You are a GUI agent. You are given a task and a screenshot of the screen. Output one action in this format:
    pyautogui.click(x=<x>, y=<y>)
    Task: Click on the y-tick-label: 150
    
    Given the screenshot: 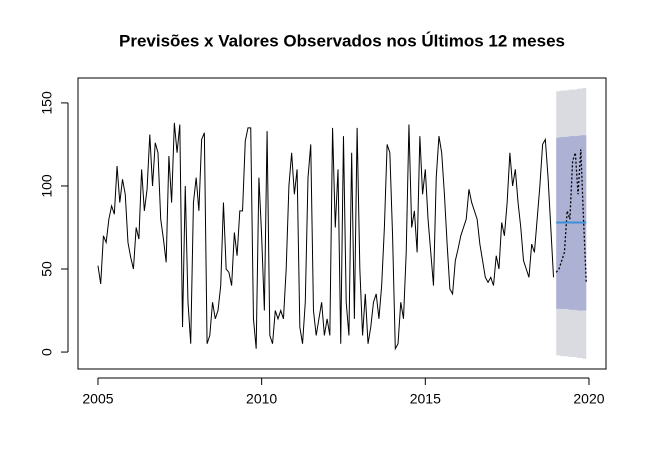 What is the action you would take?
    pyautogui.click(x=47, y=103)
    